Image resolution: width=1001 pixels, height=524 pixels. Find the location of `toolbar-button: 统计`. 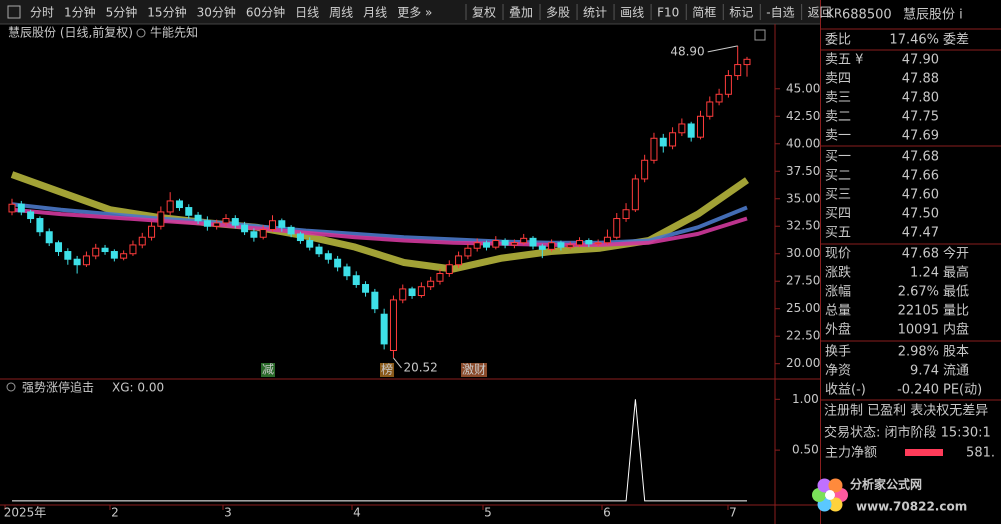

toolbar-button: 统计 is located at coordinates (595, 13).